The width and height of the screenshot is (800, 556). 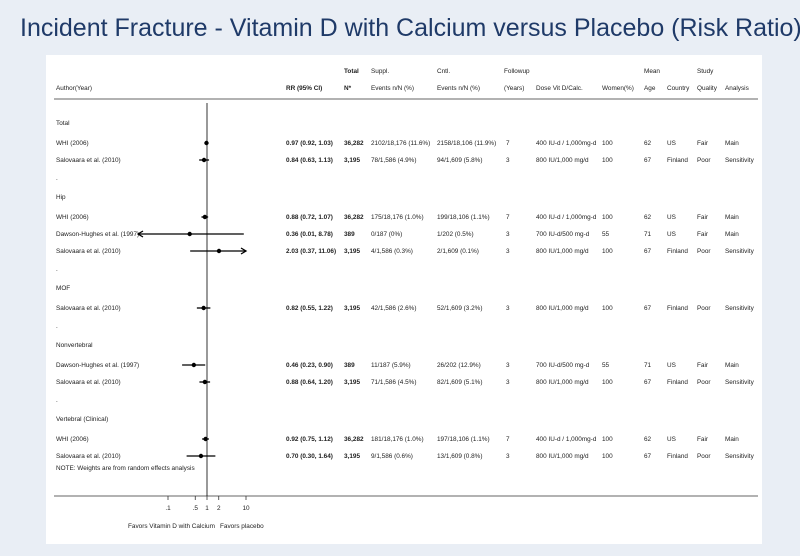 I want to click on cntl-events: 197/18,106 (1.1%), so click(x=463, y=439).